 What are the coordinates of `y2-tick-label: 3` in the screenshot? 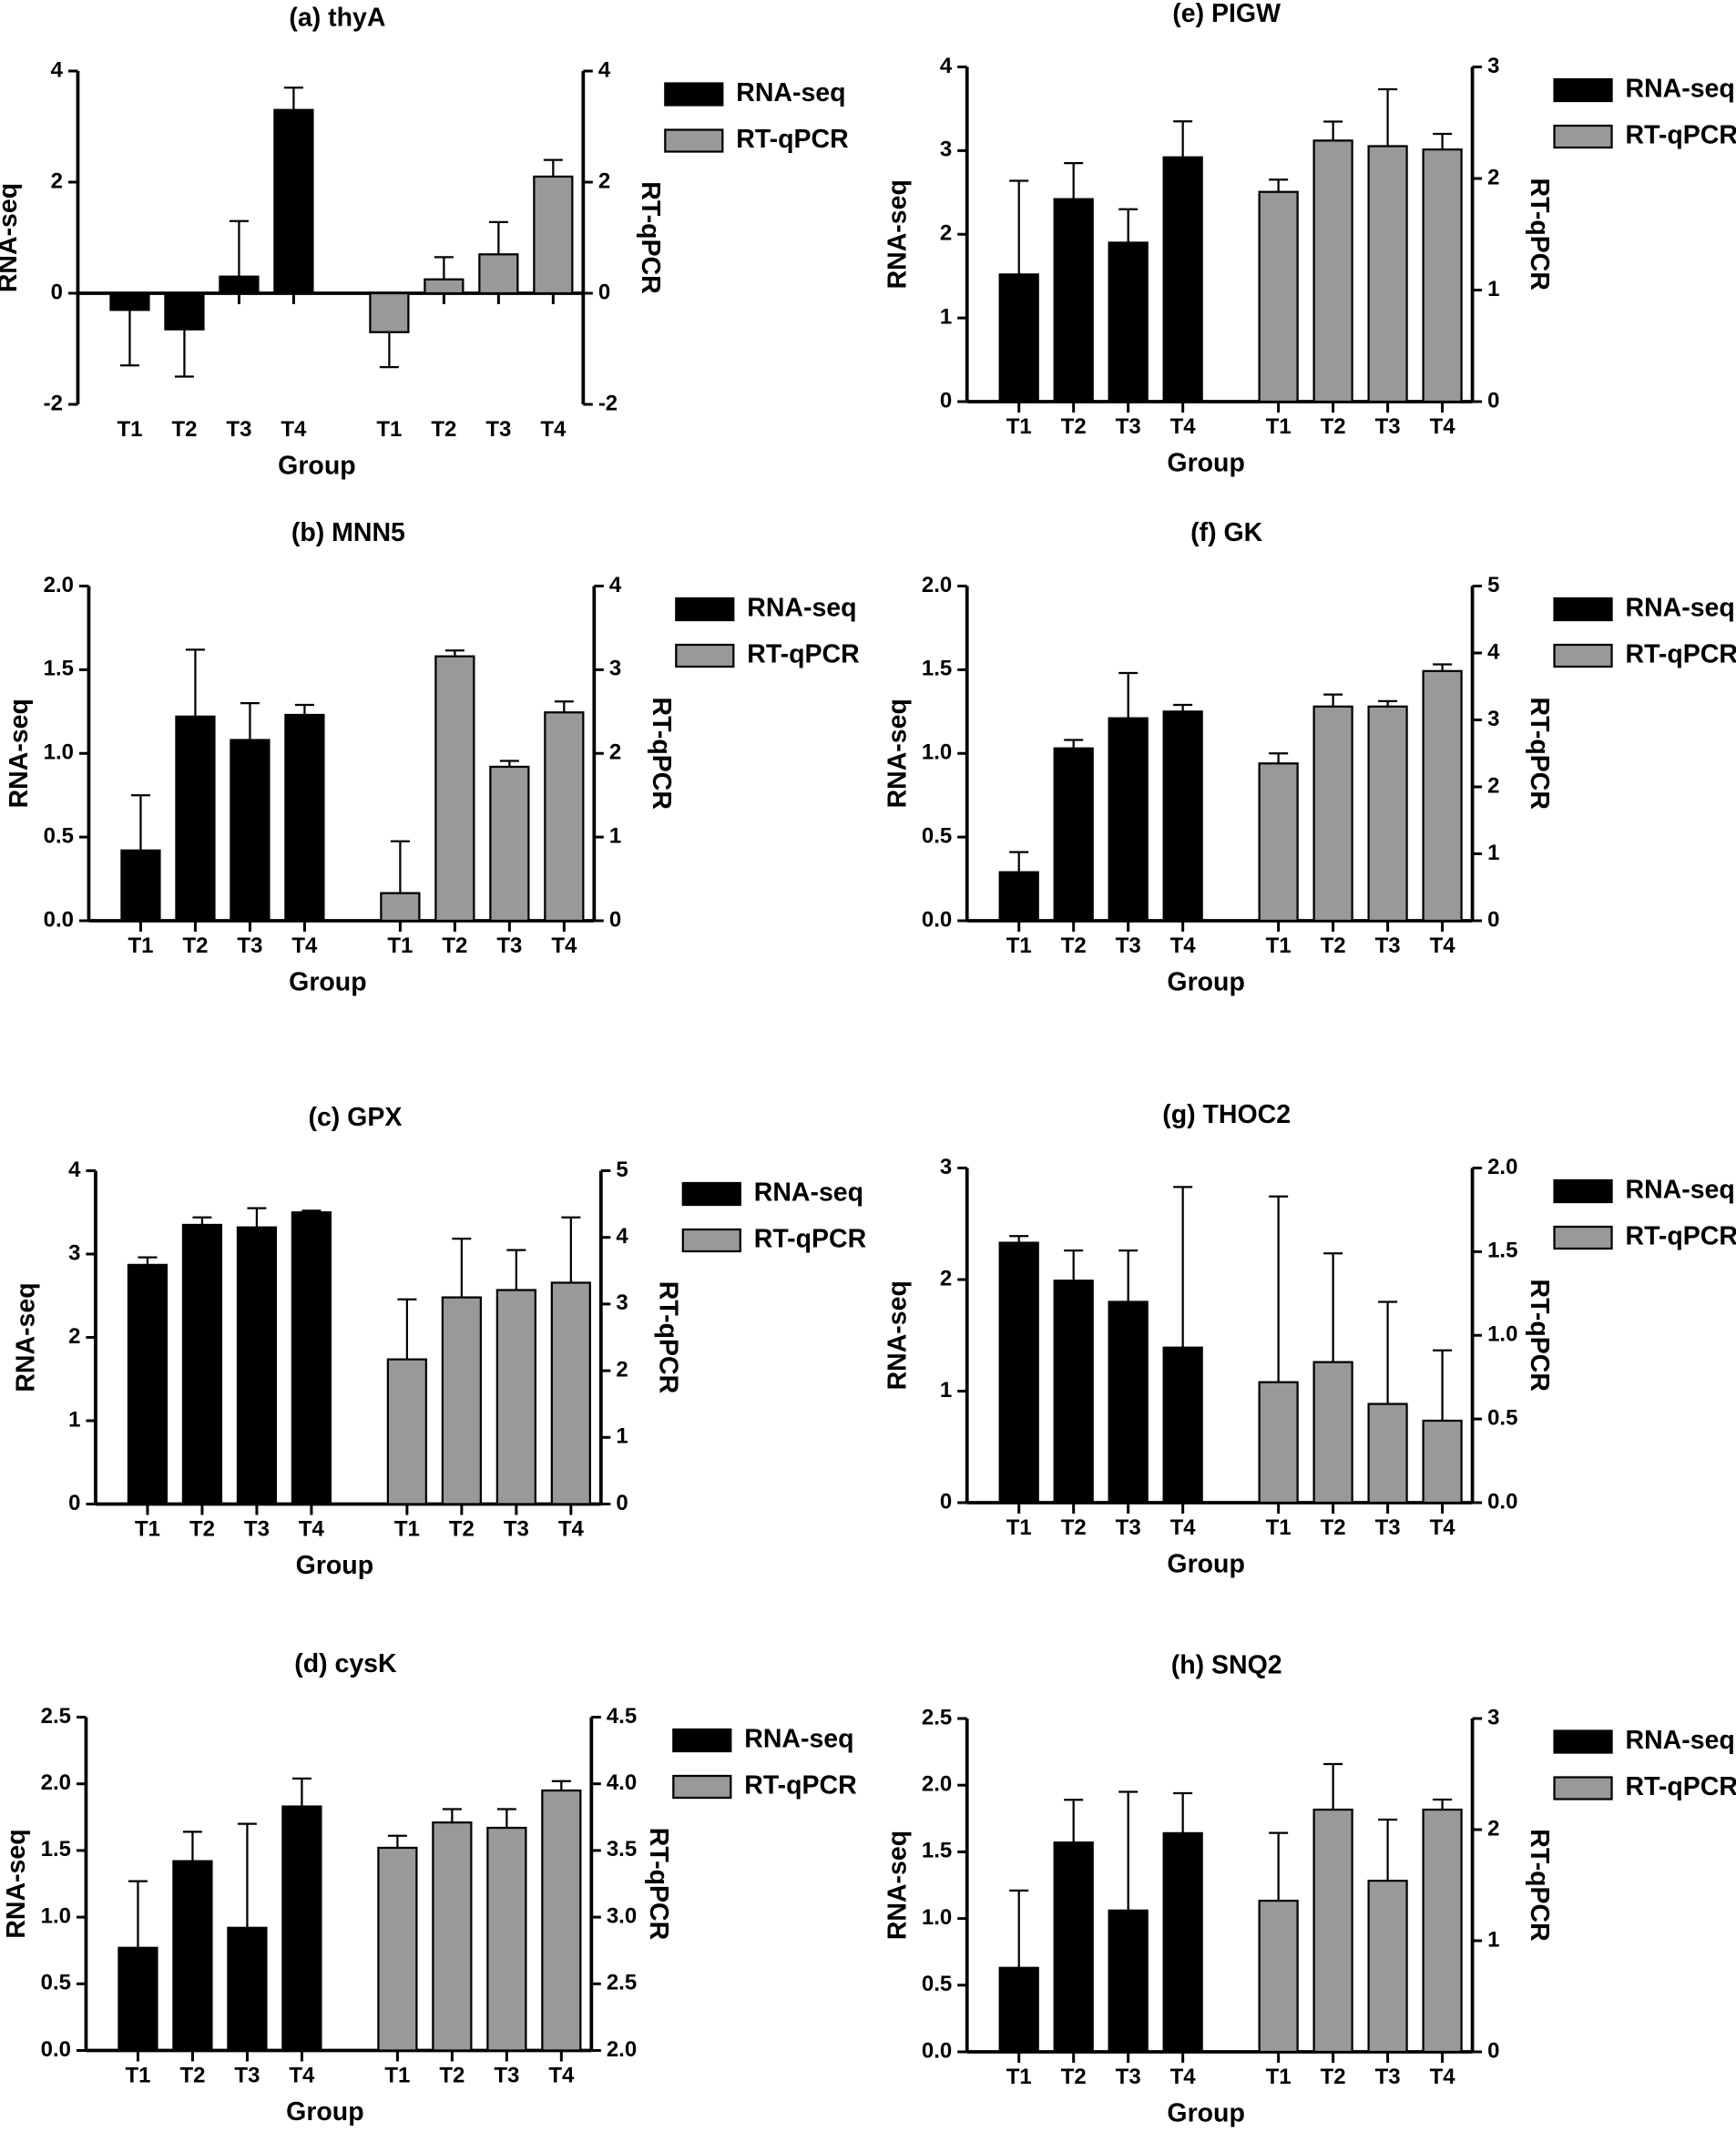 It's located at (615, 669).